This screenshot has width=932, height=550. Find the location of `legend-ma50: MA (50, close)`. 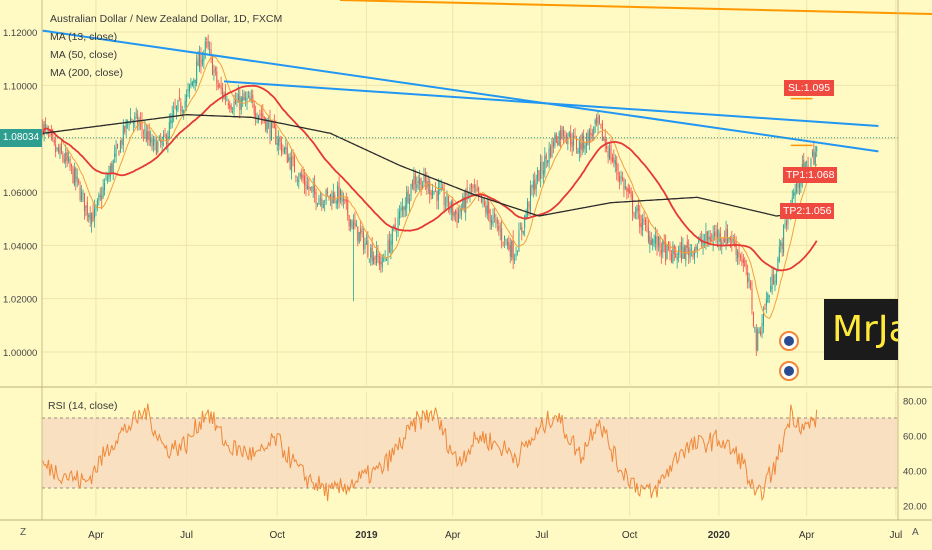

legend-ma50: MA (50, close) is located at coordinates (84, 55).